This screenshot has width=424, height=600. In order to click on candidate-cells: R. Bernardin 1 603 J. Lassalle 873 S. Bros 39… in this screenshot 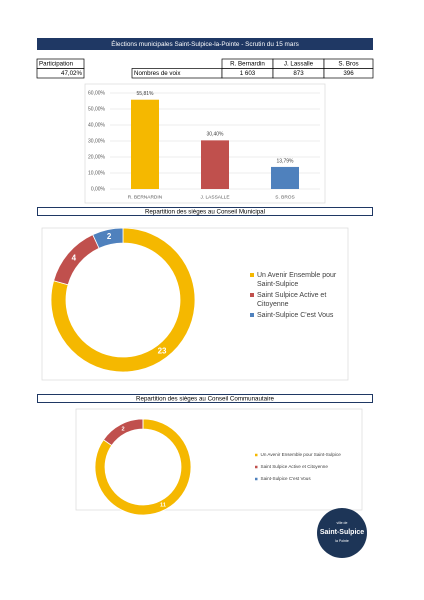, I will do `click(297, 68)`.